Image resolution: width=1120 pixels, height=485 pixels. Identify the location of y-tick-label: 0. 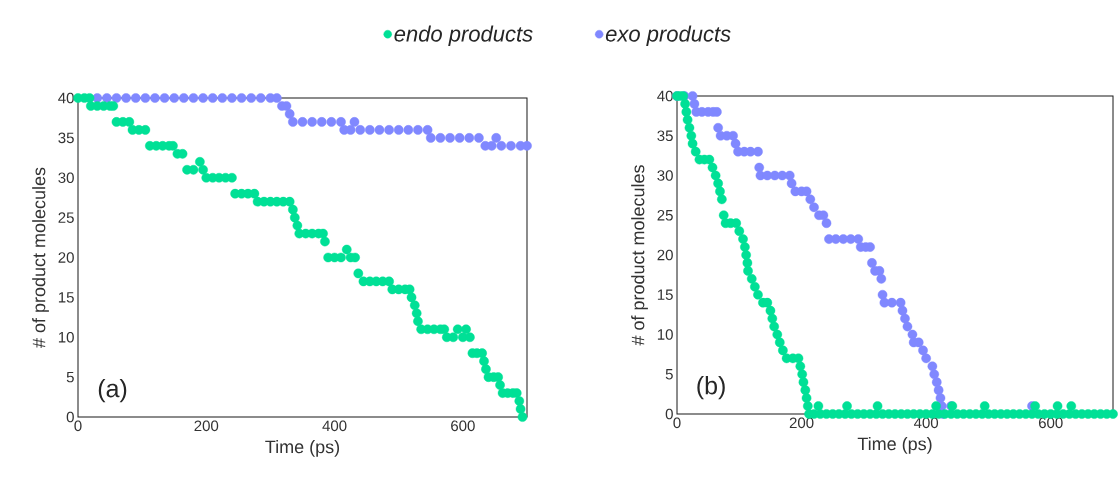
(669, 414).